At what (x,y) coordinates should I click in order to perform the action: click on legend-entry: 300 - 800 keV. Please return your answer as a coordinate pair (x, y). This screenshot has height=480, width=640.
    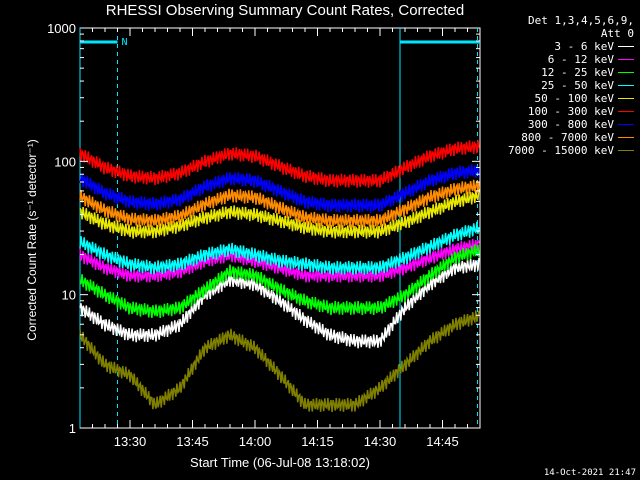
    Looking at the image, I should click on (560, 124).